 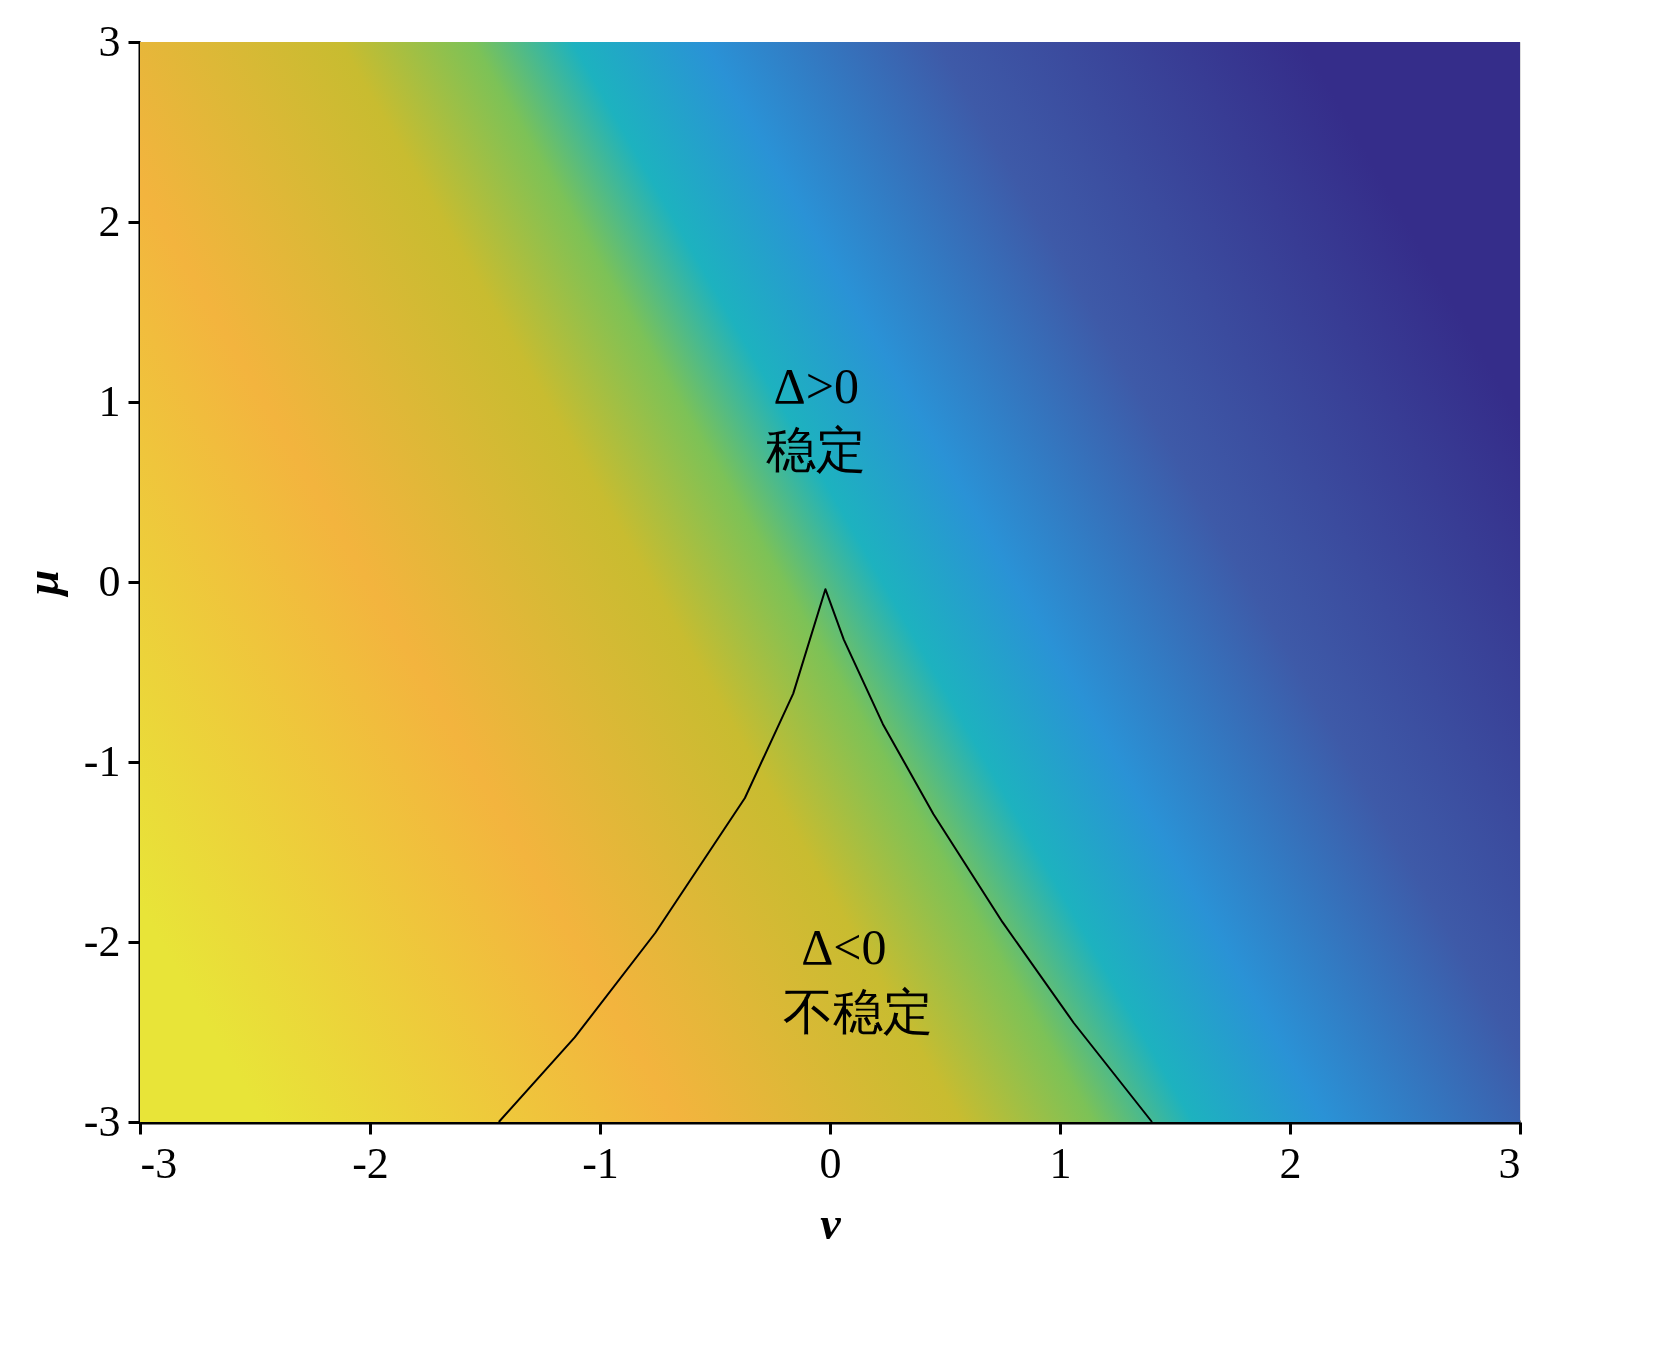 What do you see at coordinates (159, 1163) in the screenshot?
I see `x-tick-label: -3` at bounding box center [159, 1163].